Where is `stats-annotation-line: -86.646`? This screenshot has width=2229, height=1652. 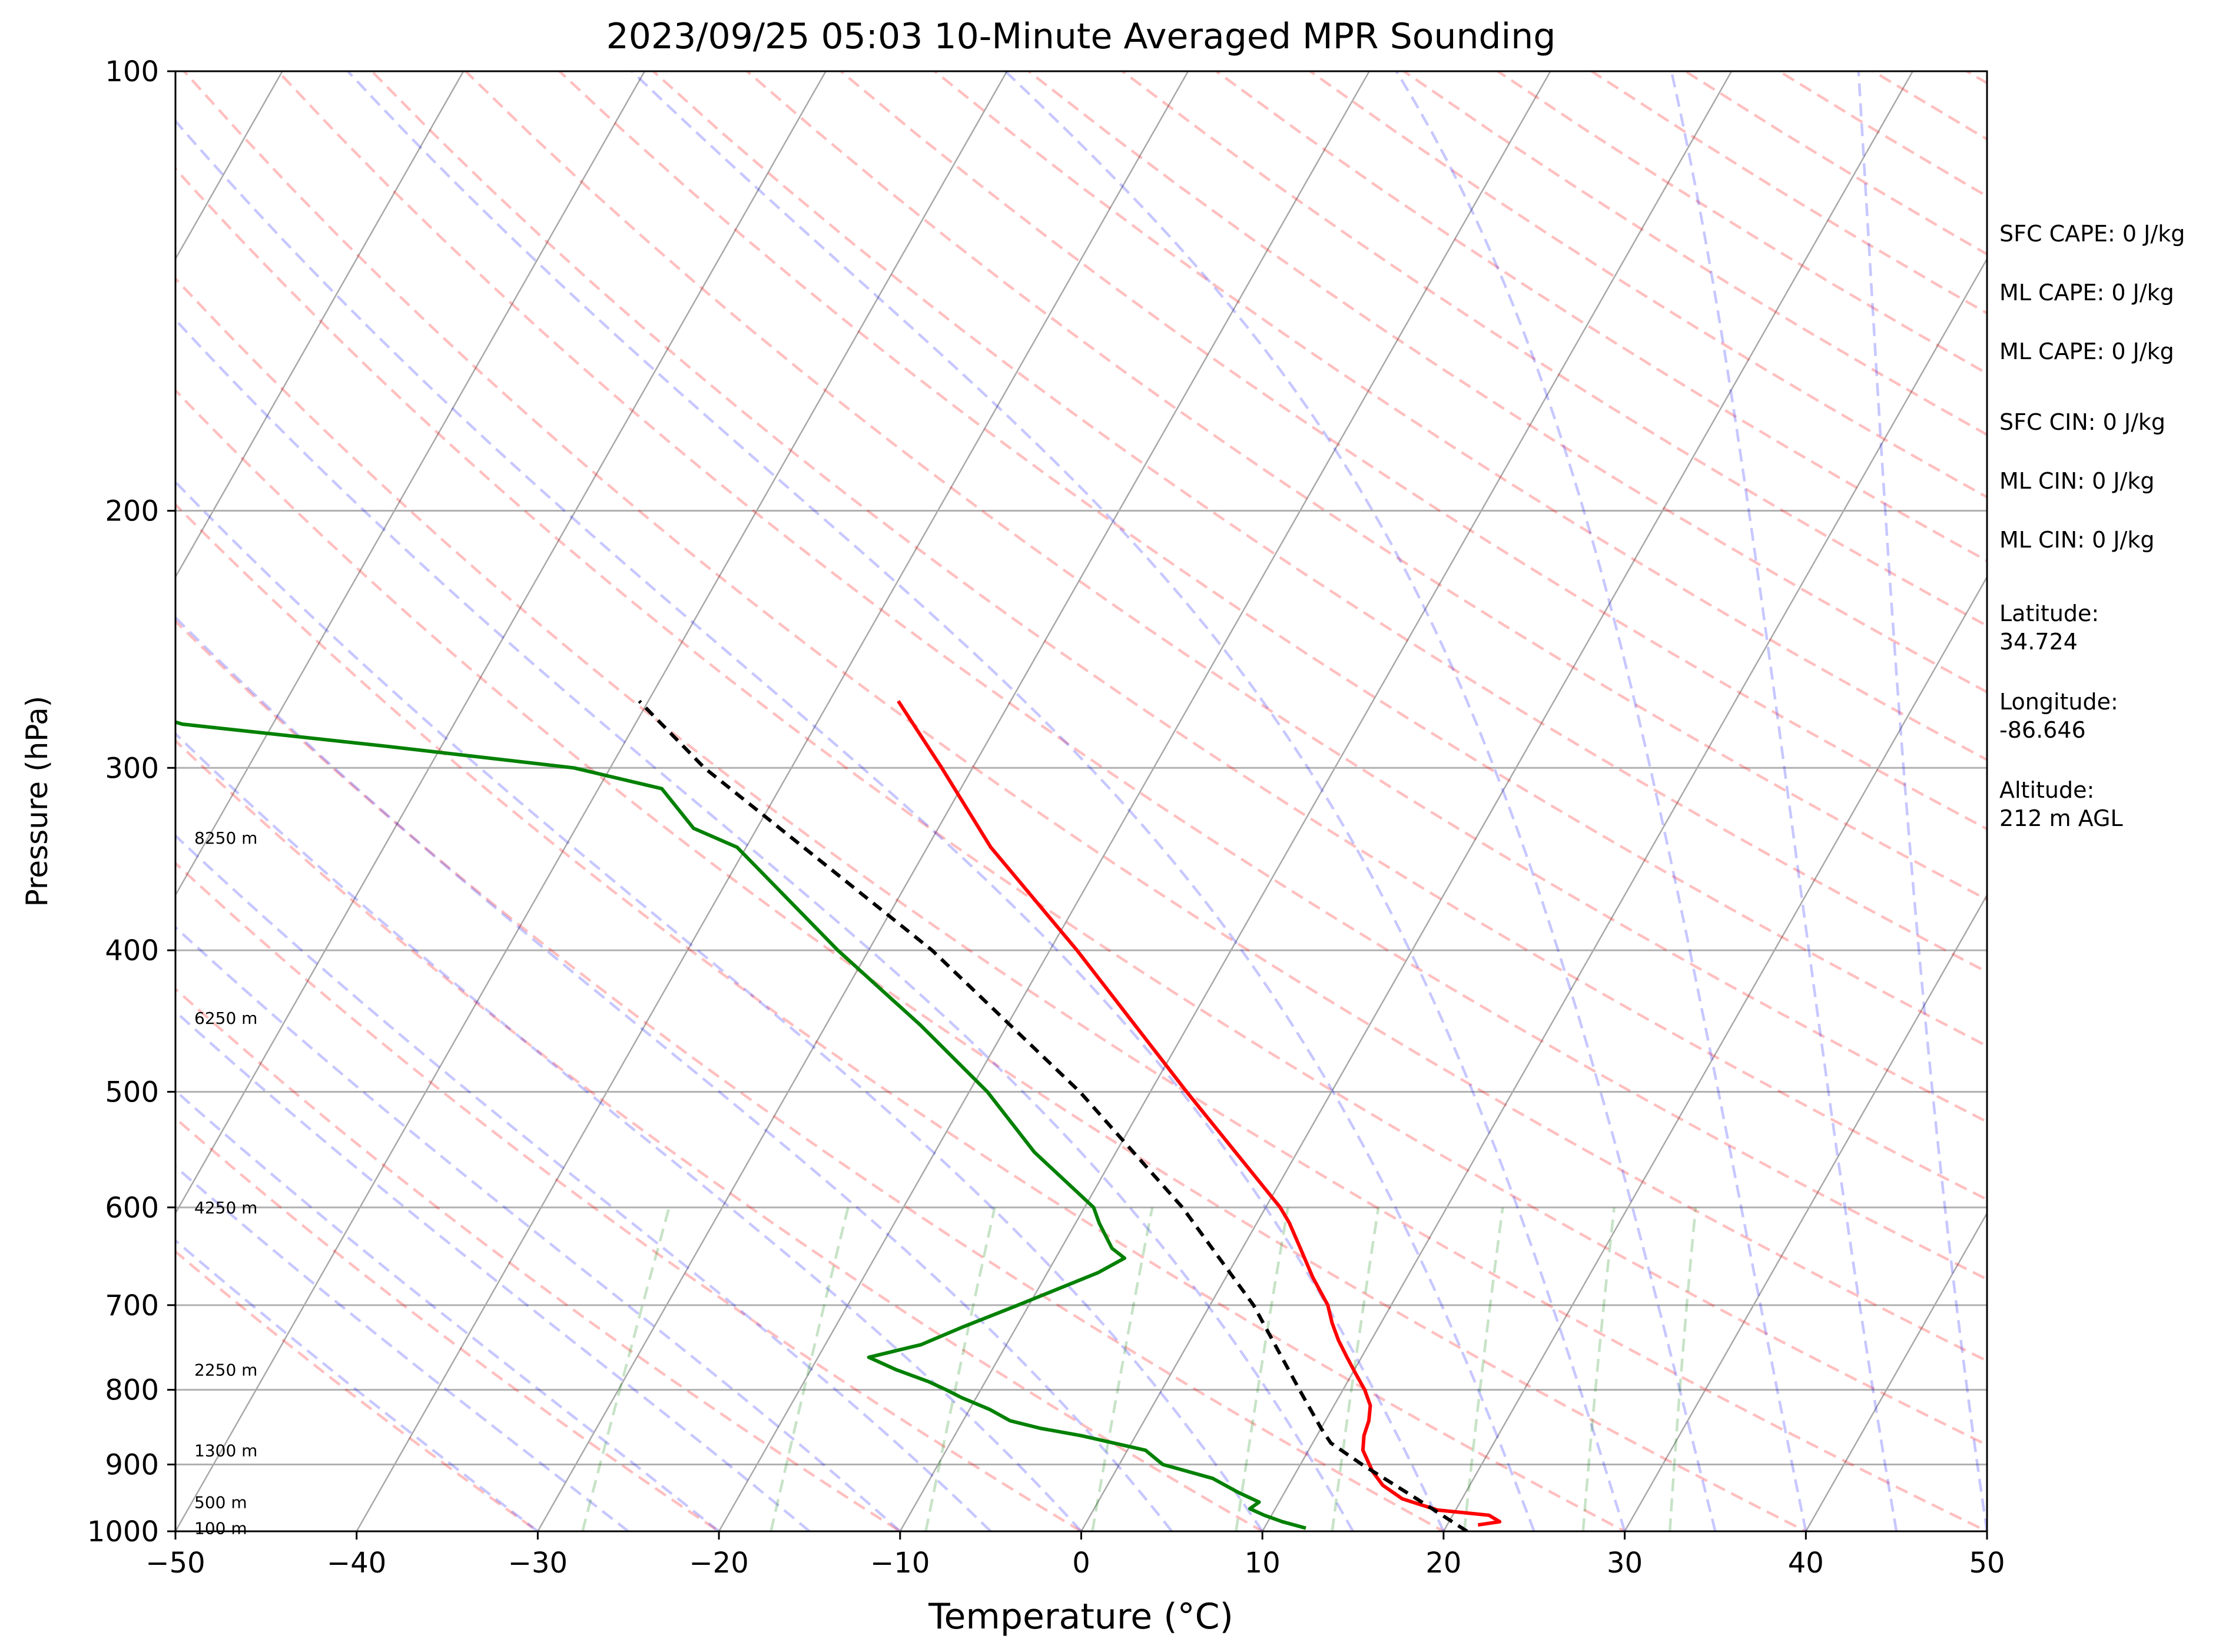
stats-annotation-line: -86.646 is located at coordinates (2043, 730).